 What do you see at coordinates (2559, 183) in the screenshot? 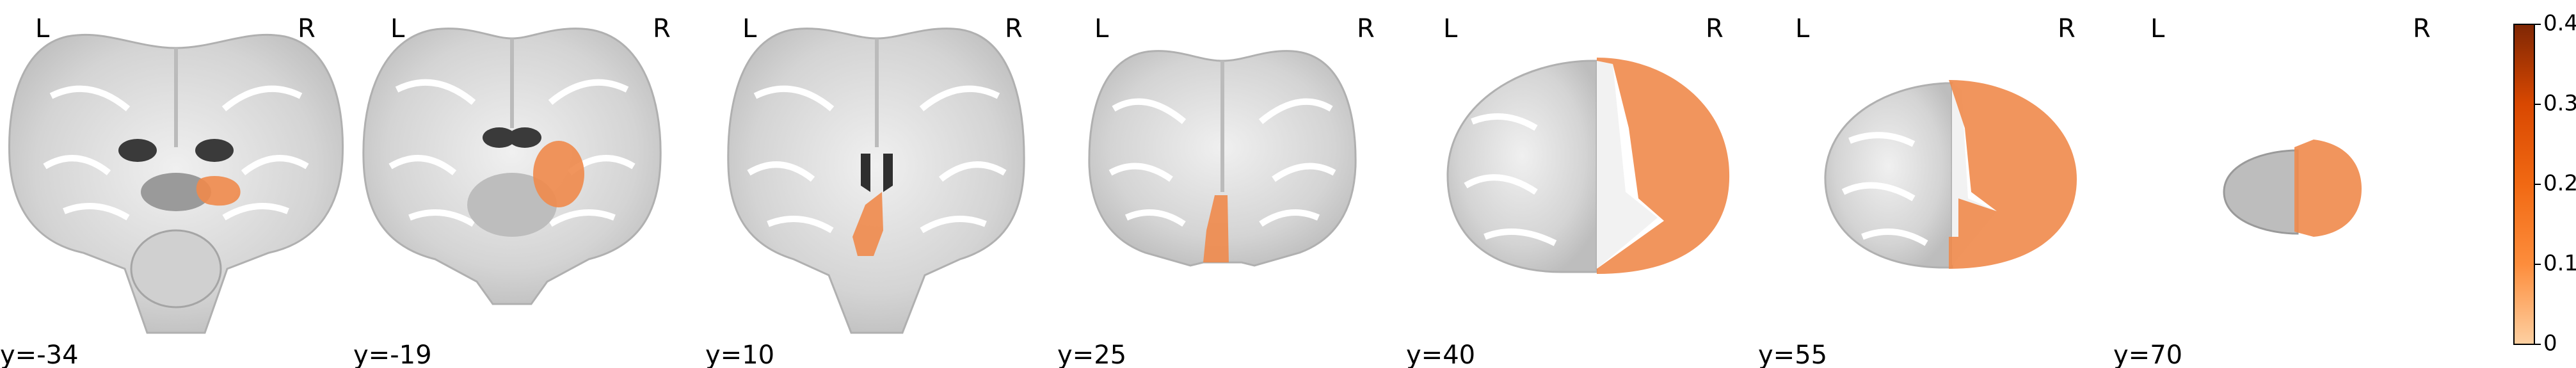
I see `colorbar-tick-label: 0.2` at bounding box center [2559, 183].